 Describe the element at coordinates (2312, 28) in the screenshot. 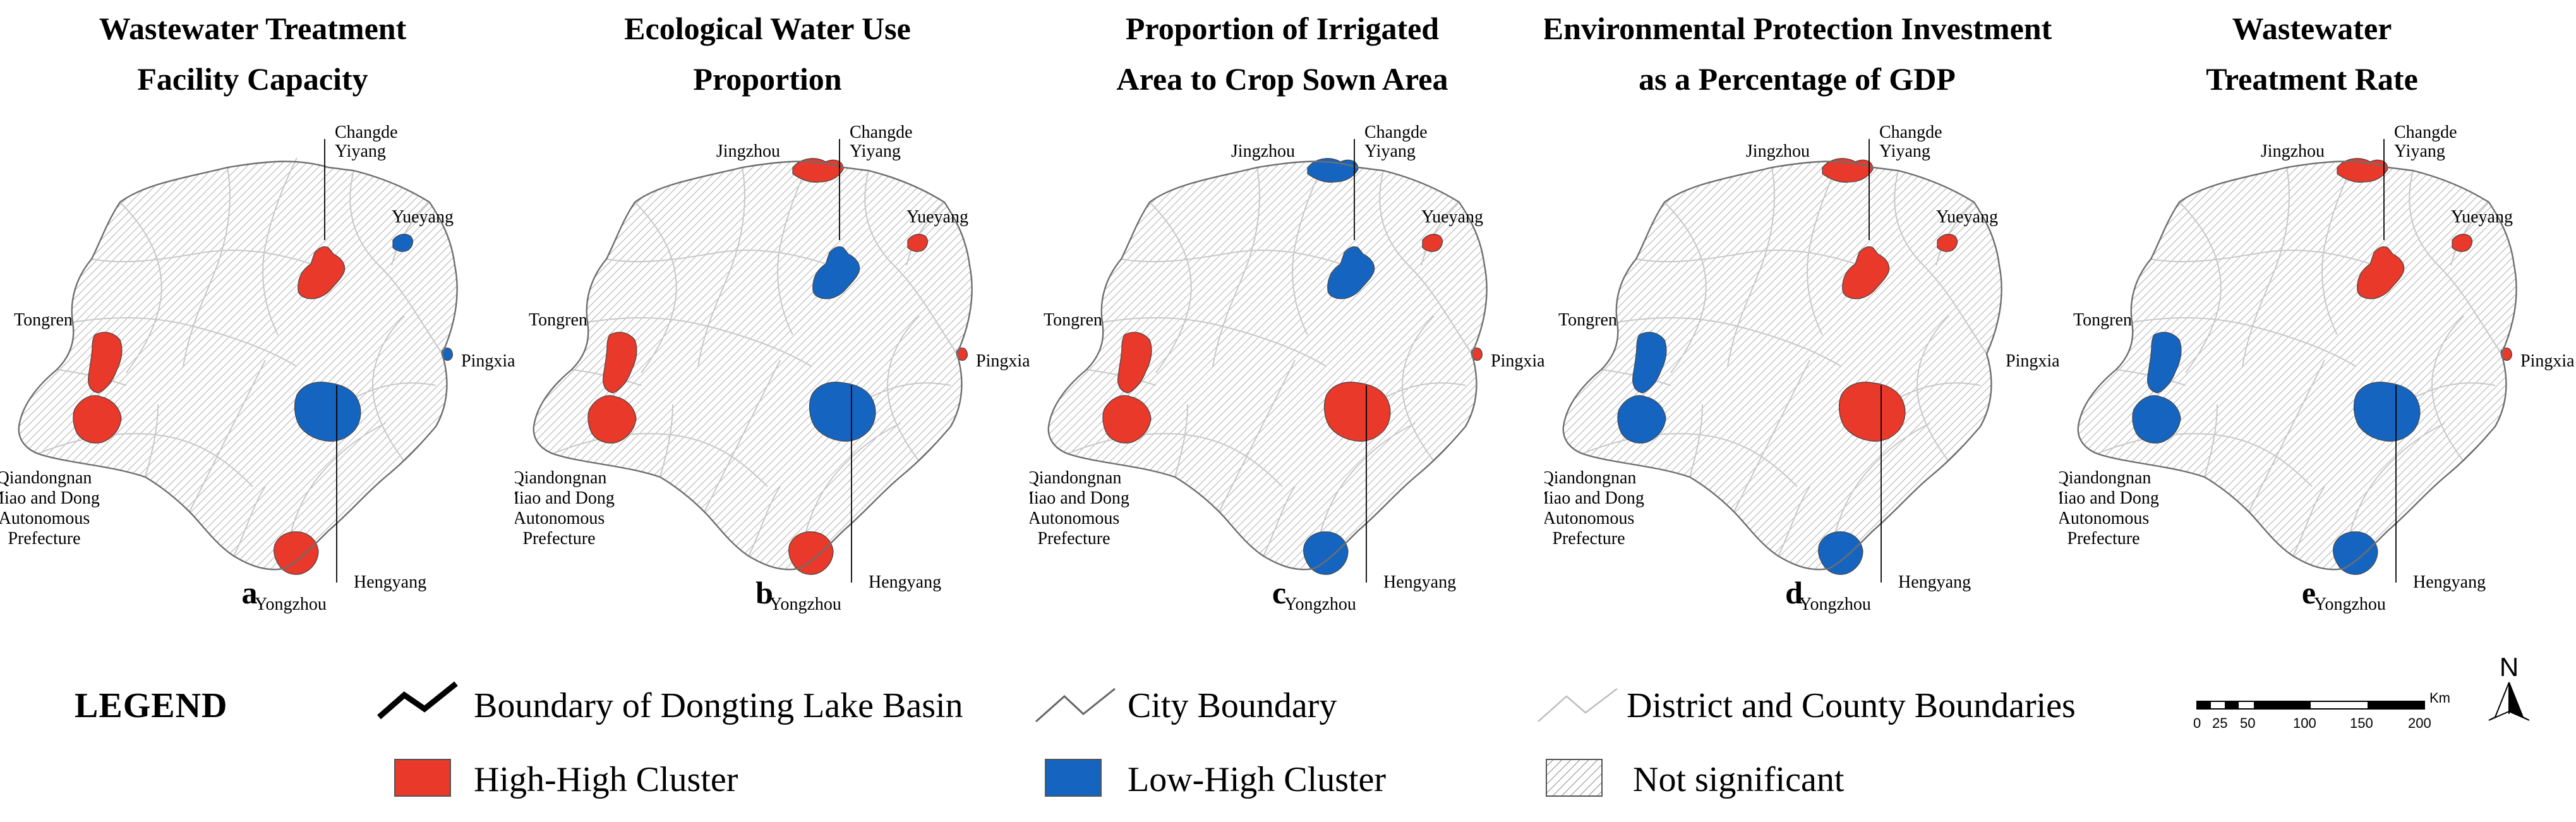

I see `panel-title-line: Wastewater` at that location.